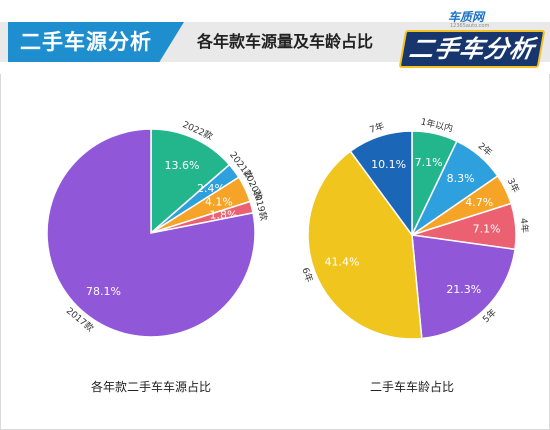 This screenshot has height=430, width=550. I want to click on chart-1-value-label-1: 13.6%, so click(182, 165).